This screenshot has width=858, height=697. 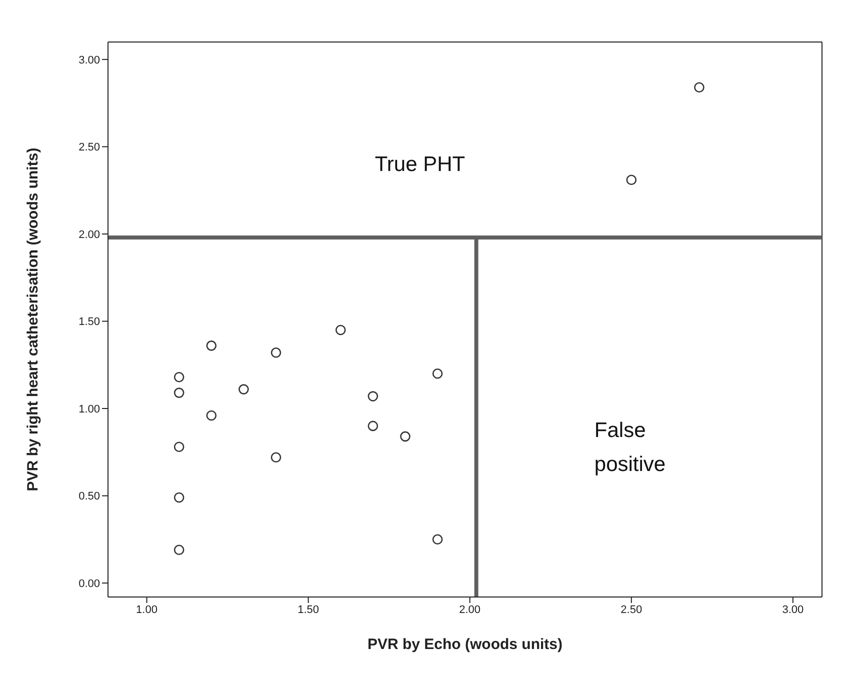 I want to click on x-tick-label: 2.00, so click(x=470, y=610).